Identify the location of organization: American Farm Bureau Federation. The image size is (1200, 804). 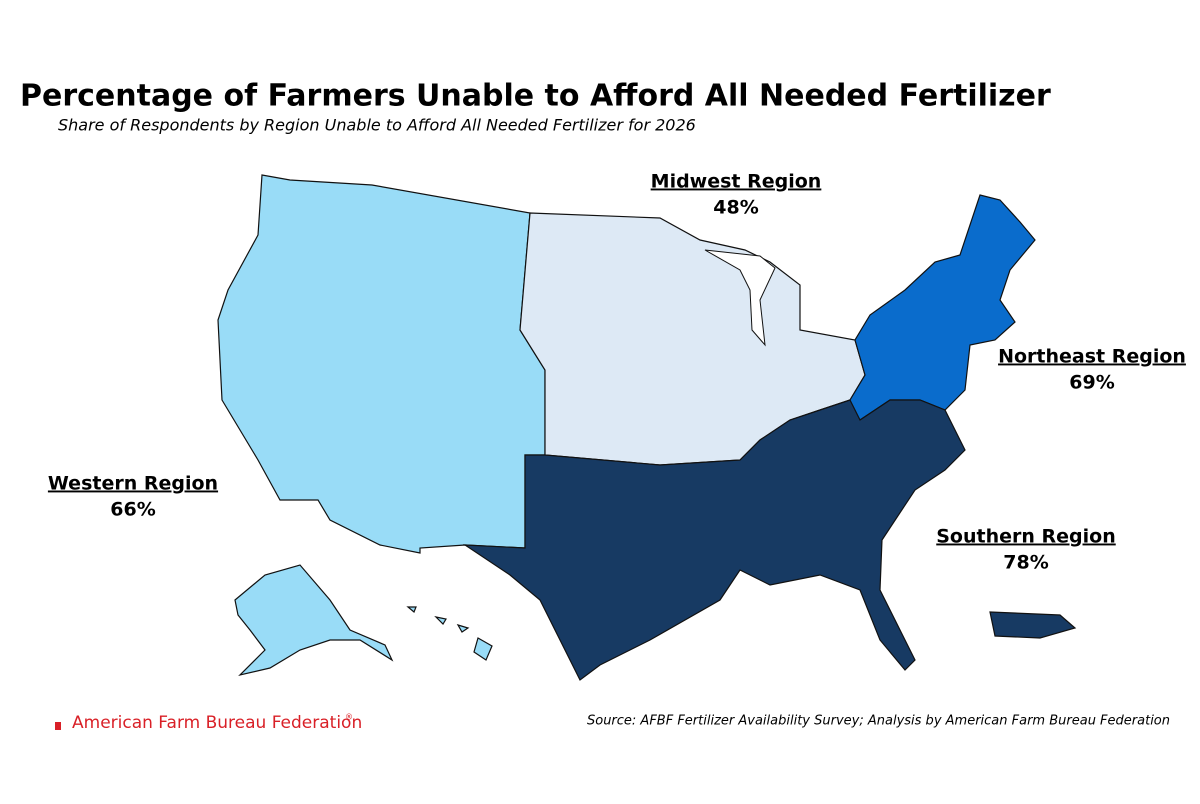
(217, 723).